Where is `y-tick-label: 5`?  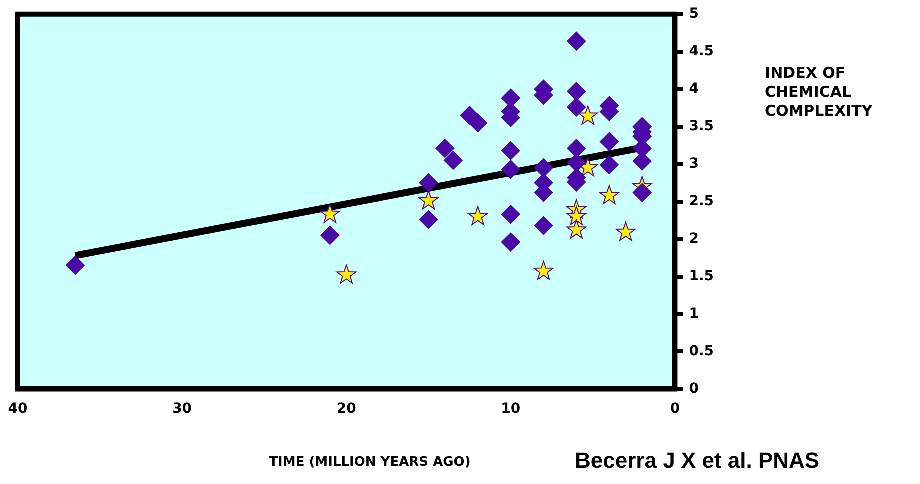 y-tick-label: 5 is located at coordinates (694, 14).